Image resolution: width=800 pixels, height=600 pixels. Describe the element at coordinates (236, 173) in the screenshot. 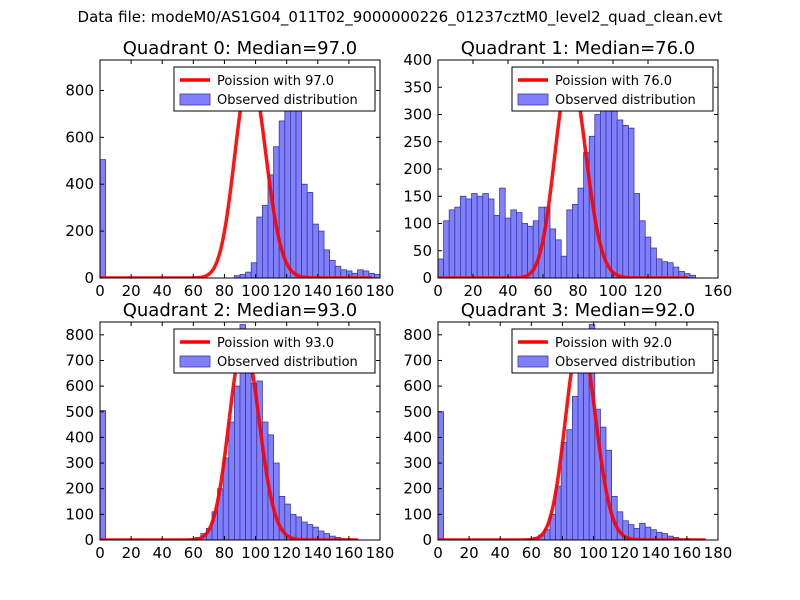

I see `poisson-curve` at that location.